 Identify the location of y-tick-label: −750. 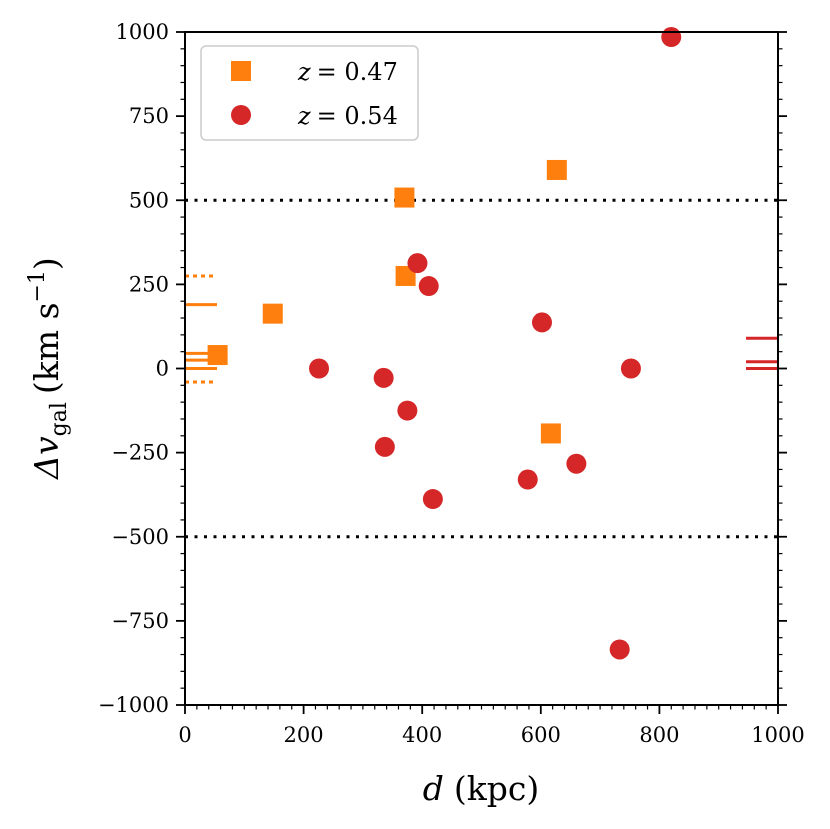
(140, 621).